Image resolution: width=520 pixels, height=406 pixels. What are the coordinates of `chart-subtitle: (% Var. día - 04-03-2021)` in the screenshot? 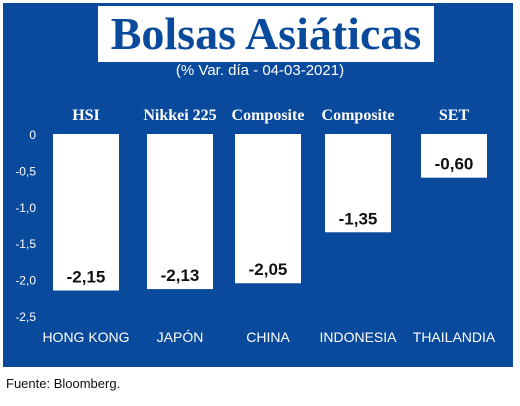 It's located at (260, 70).